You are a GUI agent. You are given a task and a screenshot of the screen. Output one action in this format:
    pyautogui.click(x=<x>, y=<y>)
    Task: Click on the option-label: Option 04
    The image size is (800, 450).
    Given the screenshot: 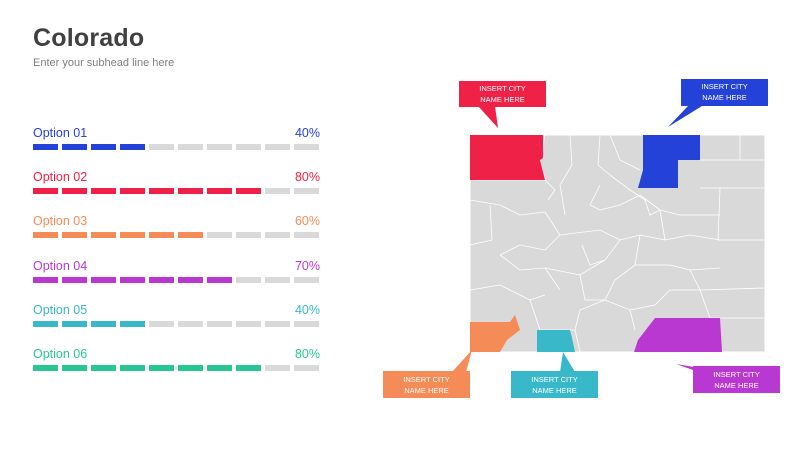 What is the action you would take?
    pyautogui.click(x=60, y=265)
    